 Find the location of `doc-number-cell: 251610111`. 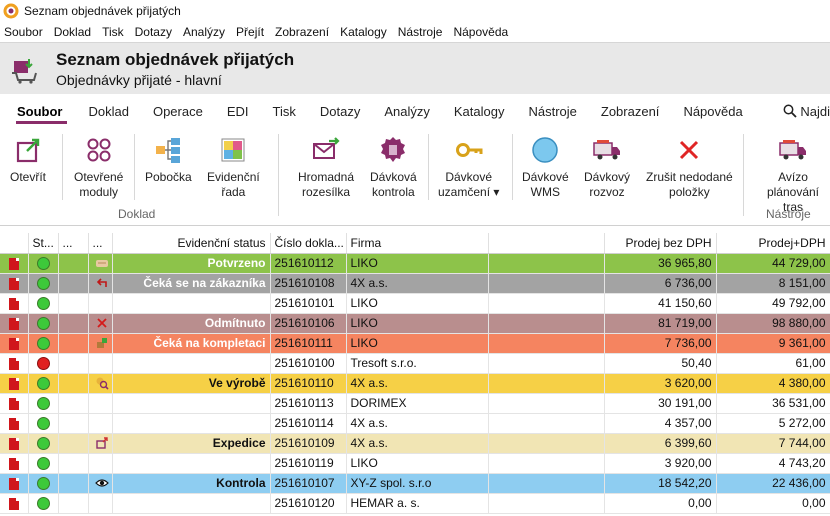

doc-number-cell: 251610111 is located at coordinates (308, 343).